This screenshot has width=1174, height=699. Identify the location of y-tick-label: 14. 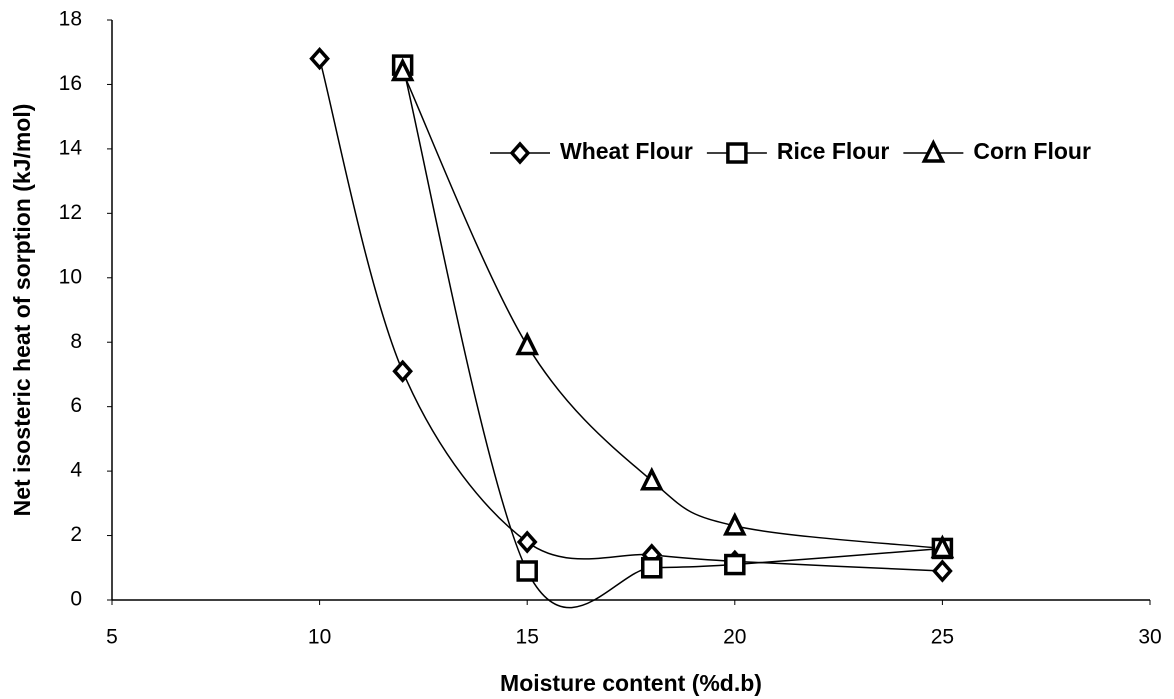
(71, 147).